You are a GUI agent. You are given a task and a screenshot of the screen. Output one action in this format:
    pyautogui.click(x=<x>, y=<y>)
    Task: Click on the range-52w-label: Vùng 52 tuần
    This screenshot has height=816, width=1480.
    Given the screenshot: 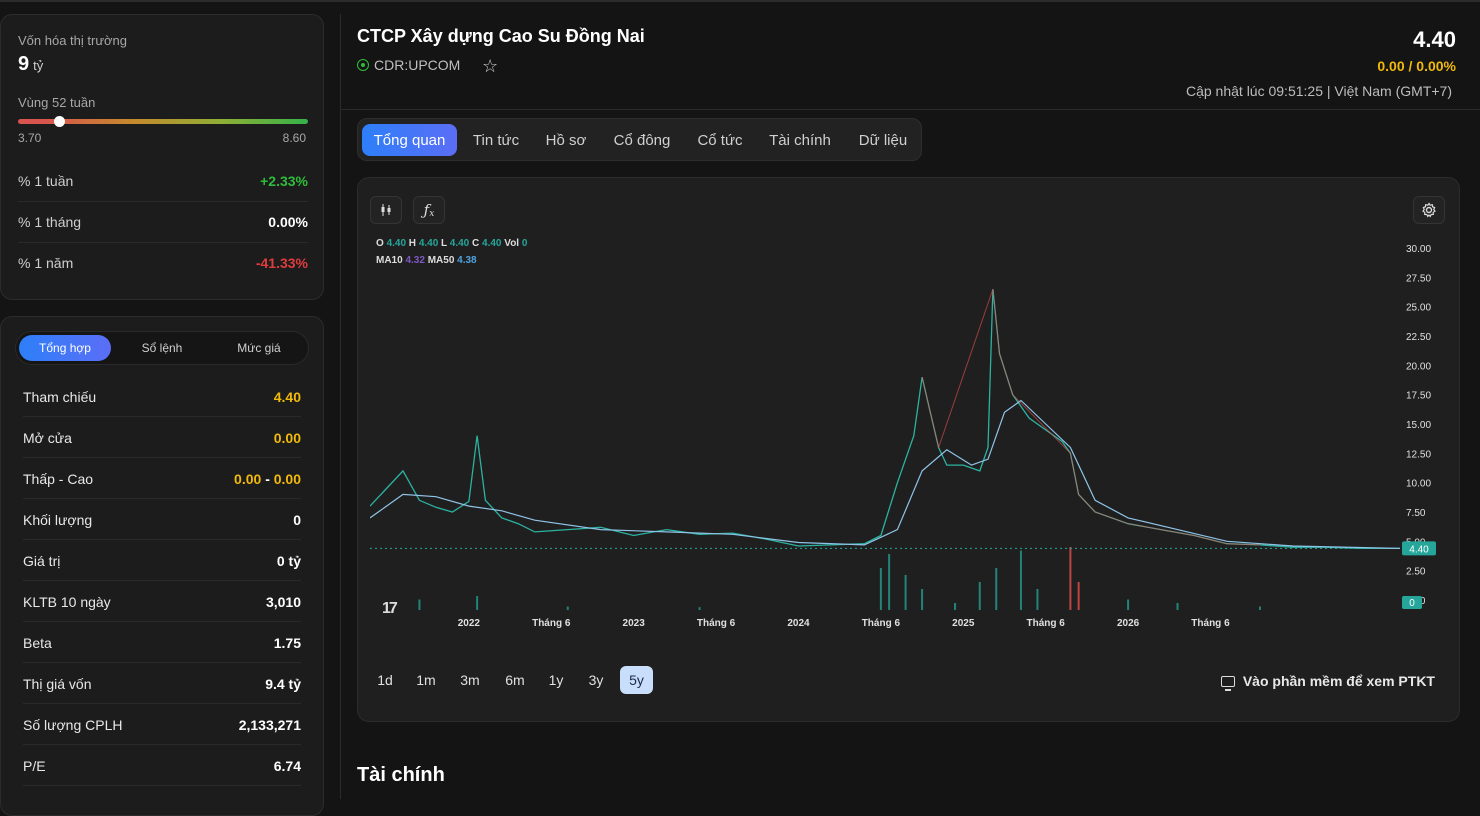 What is the action you would take?
    pyautogui.click(x=57, y=102)
    